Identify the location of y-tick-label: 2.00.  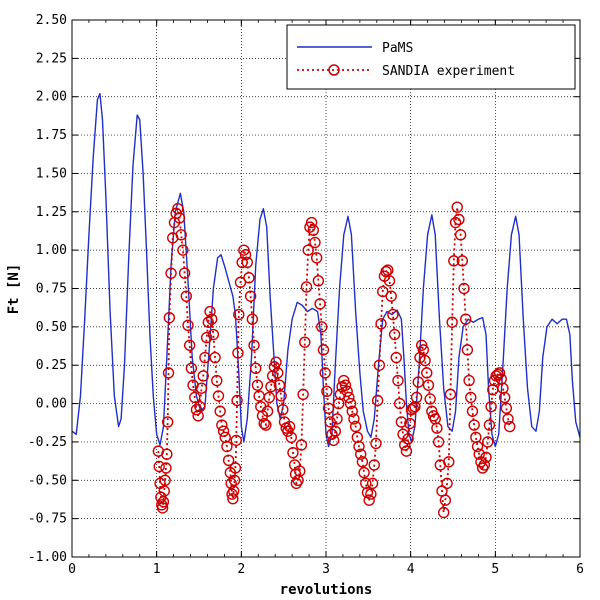
(51, 97).